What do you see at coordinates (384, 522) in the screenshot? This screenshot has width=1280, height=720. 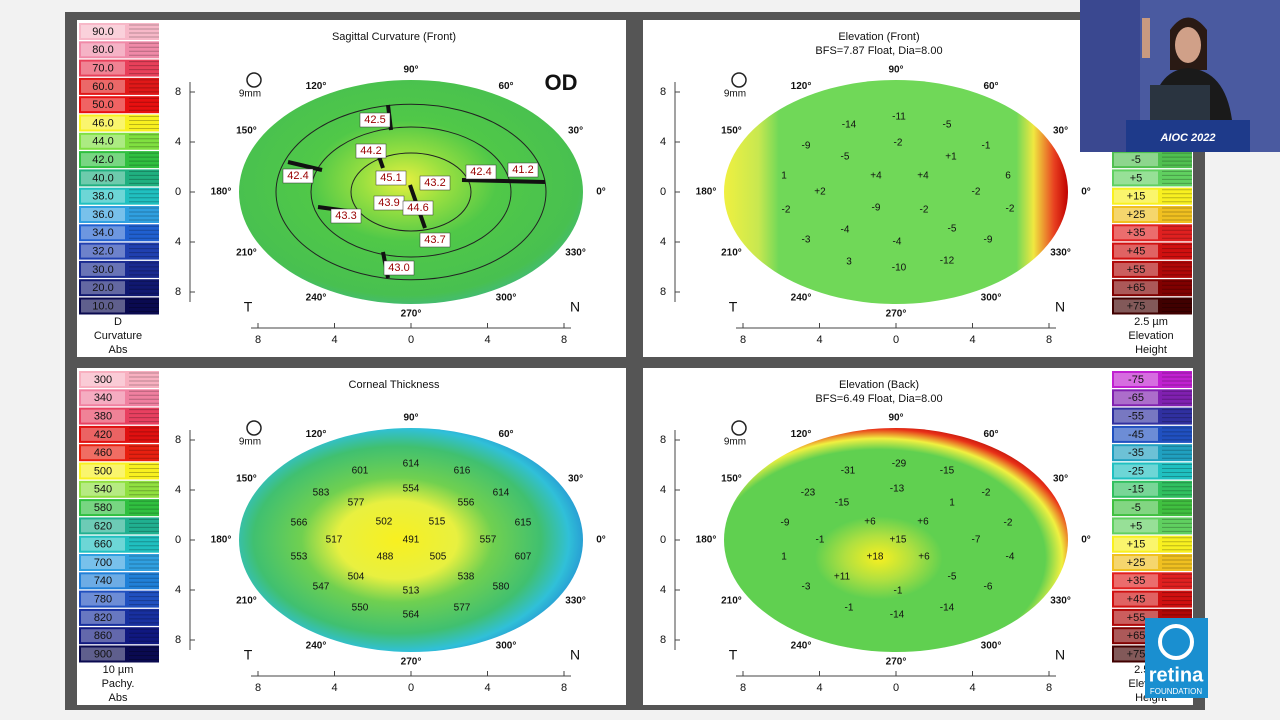 I see `map-label: 502` at bounding box center [384, 522].